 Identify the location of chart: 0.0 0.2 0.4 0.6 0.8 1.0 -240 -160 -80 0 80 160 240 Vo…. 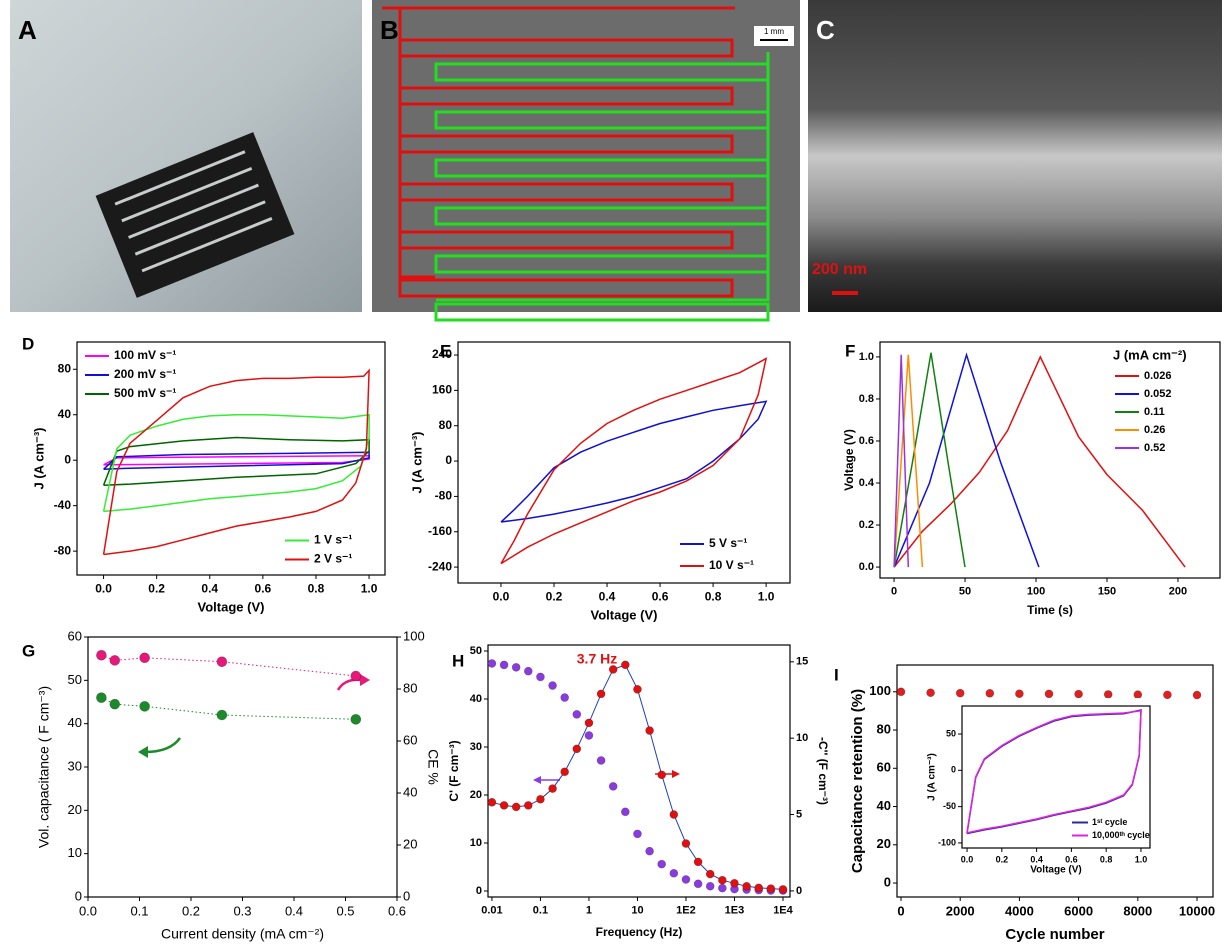
(600, 481).